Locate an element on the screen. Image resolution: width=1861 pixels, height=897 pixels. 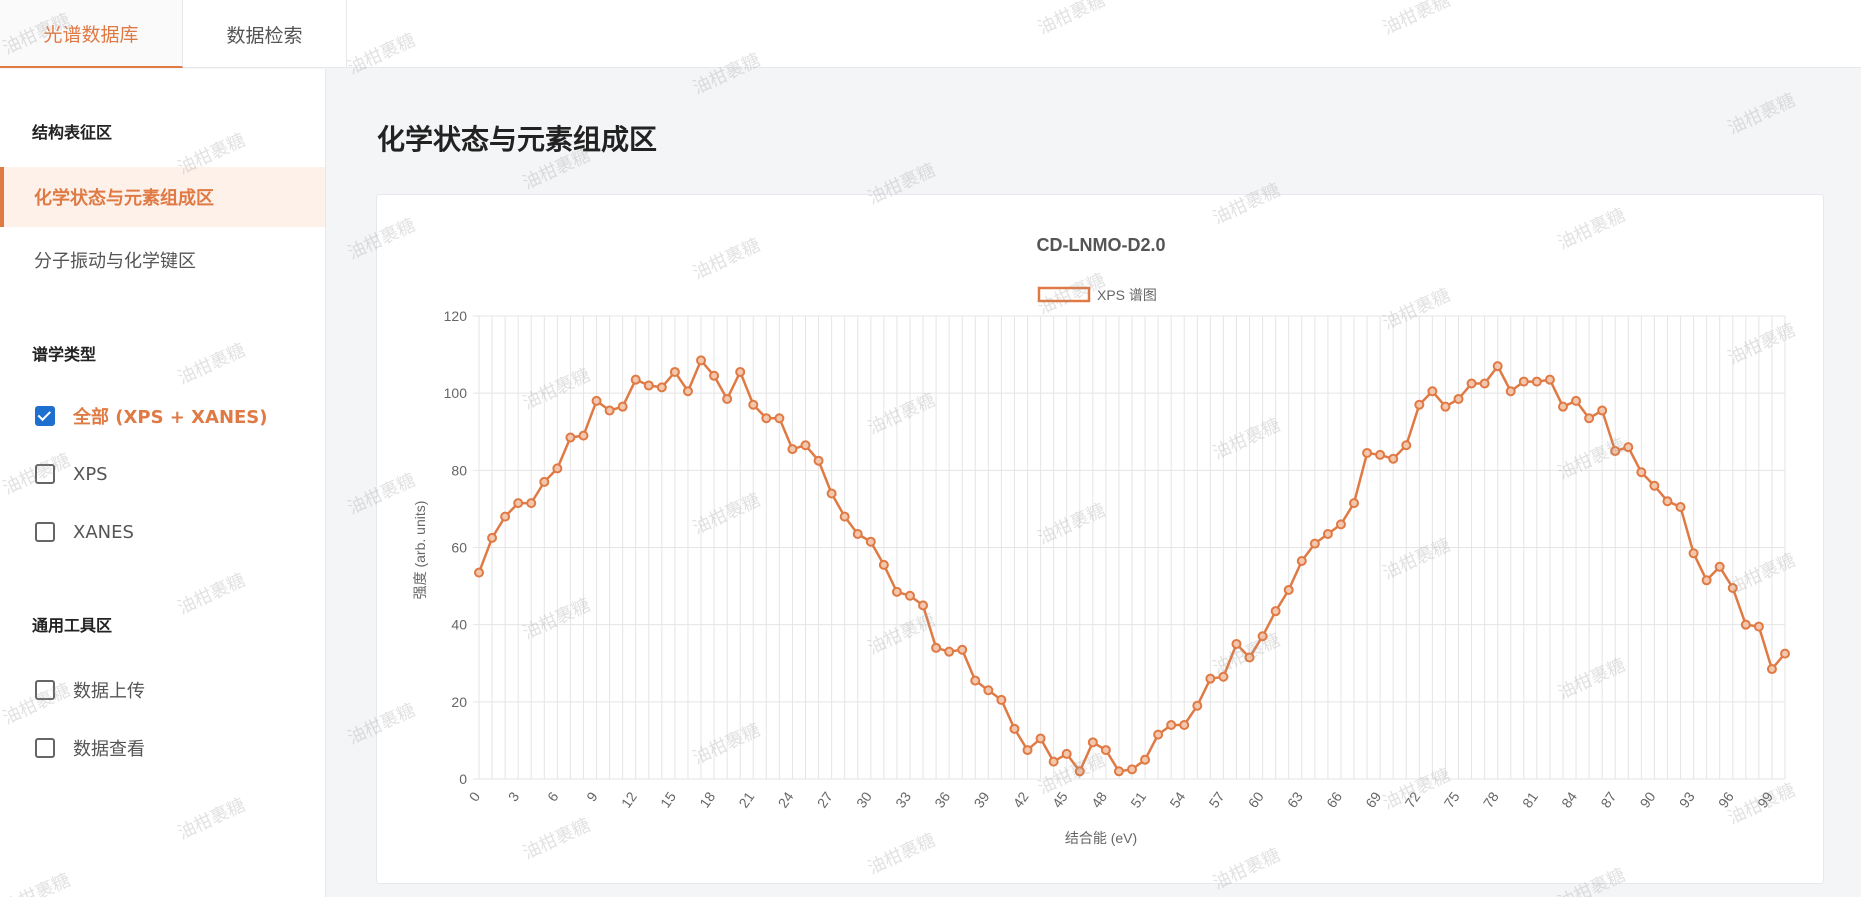
watermark-text: 油柑裹糖 is located at coordinates (1761, 114).